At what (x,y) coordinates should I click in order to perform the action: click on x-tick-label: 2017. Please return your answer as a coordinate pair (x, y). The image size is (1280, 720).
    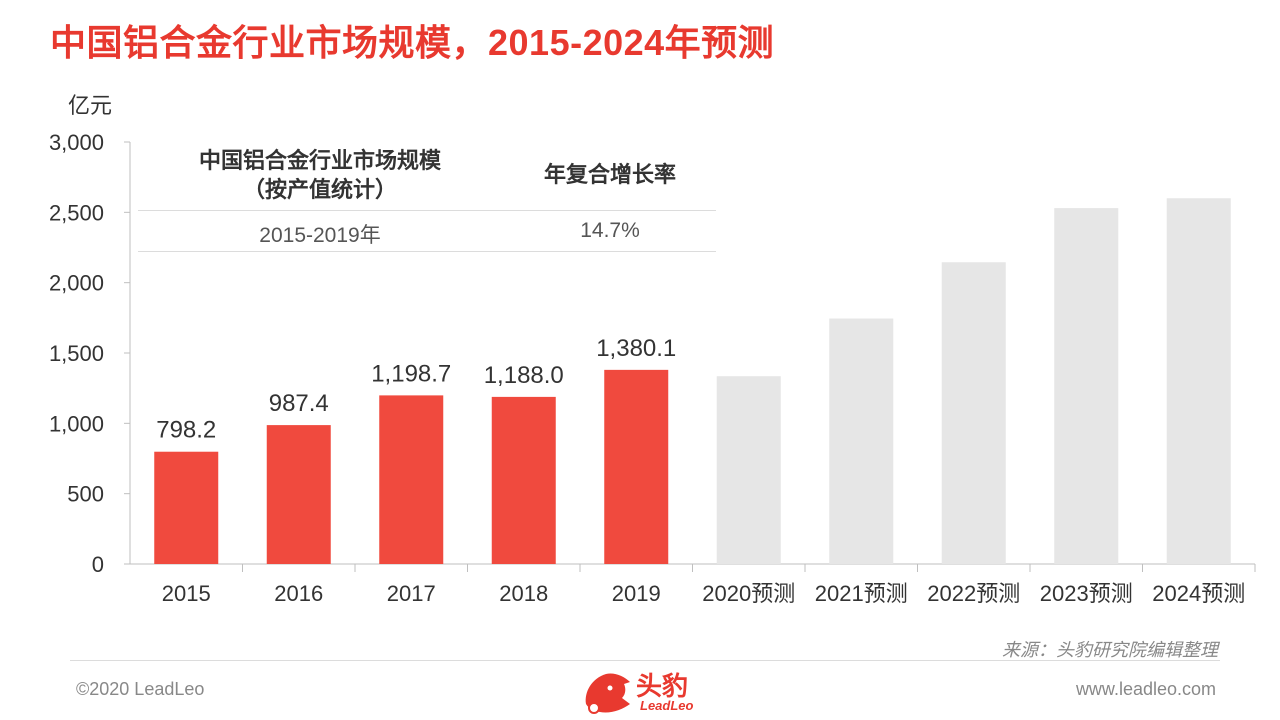
    Looking at the image, I should click on (411, 593).